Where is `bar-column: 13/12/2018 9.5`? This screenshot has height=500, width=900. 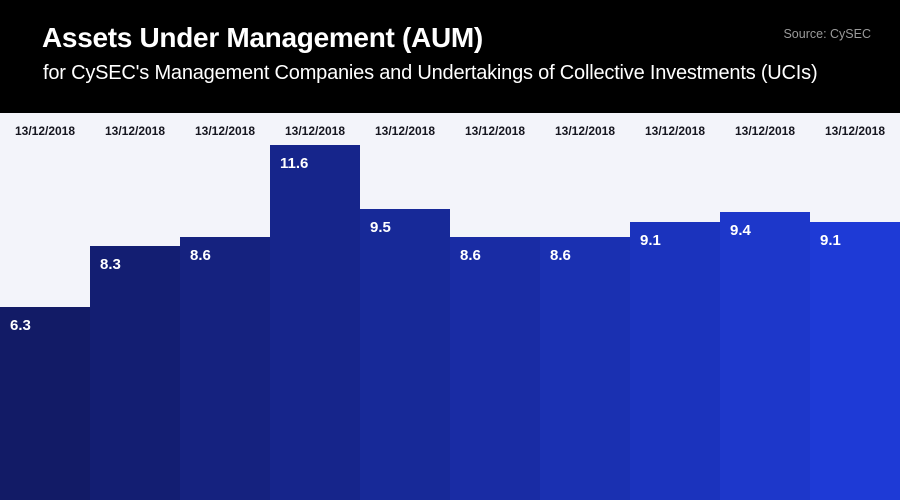
bar-column: 13/12/2018 9.5 is located at coordinates (405, 306).